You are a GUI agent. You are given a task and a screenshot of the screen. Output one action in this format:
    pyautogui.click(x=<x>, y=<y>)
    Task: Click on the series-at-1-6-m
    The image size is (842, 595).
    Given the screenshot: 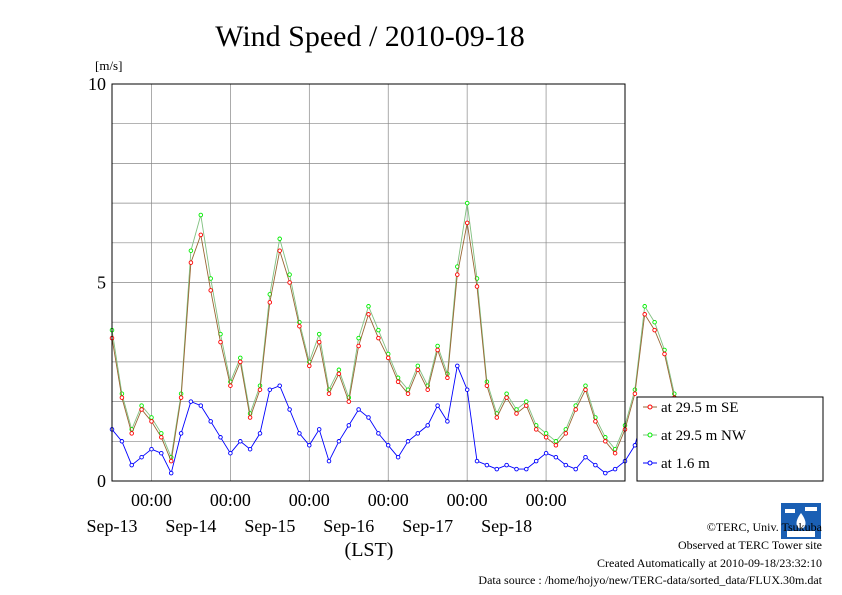 What is the action you would take?
    pyautogui.click(x=403, y=419)
    